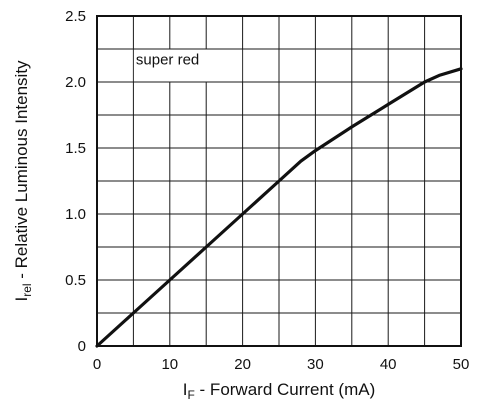 This screenshot has width=480, height=407. Describe the element at coordinates (75, 214) in the screenshot. I see `y-tick-label: 1.0` at that location.